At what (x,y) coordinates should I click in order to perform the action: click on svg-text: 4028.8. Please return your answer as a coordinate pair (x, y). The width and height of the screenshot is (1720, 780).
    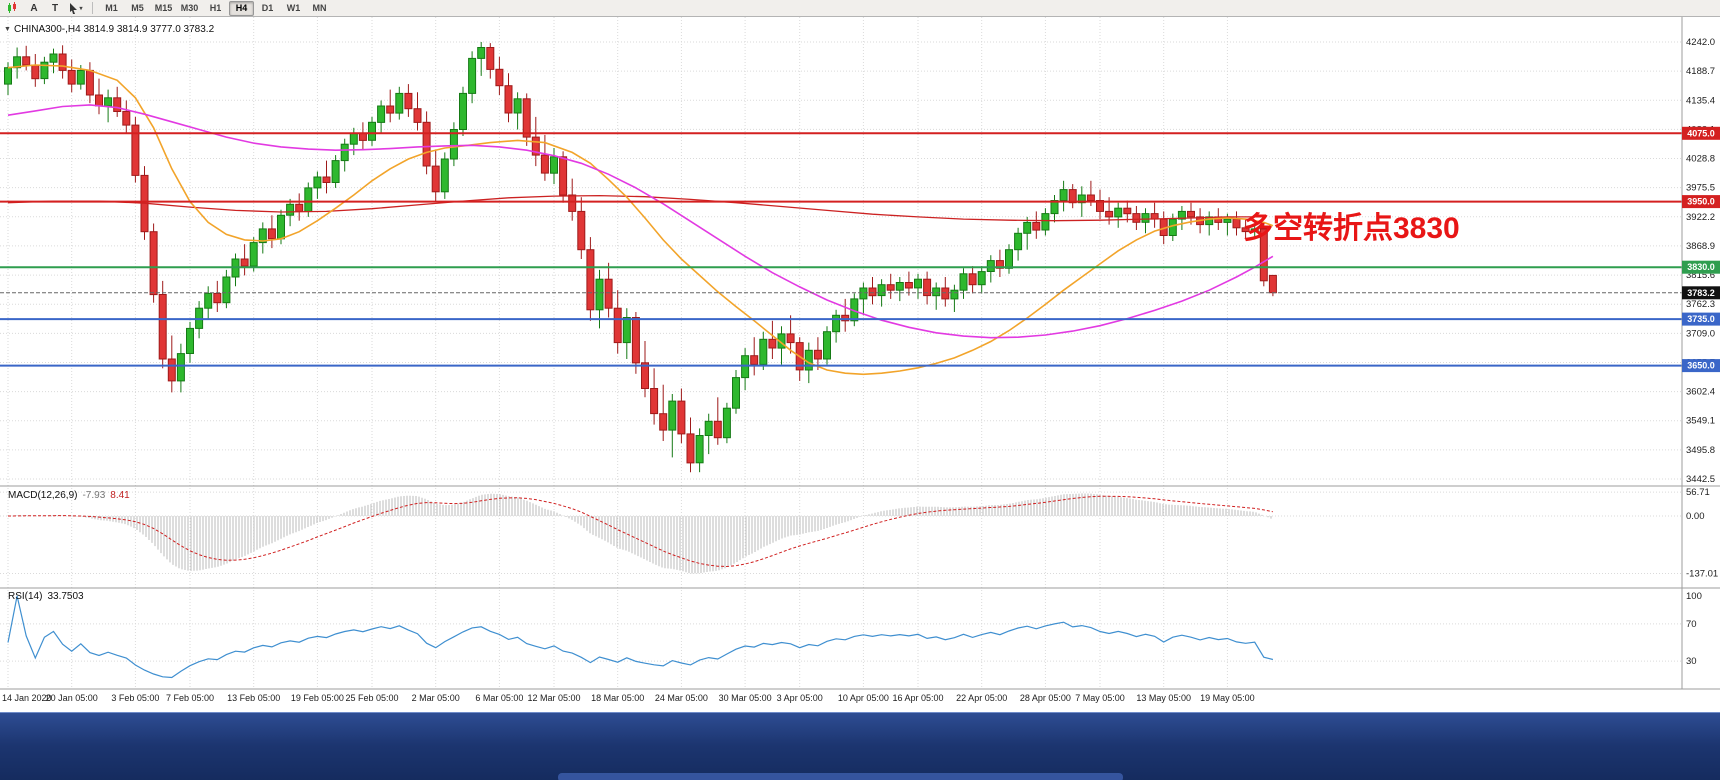
    Looking at the image, I should click on (1700, 159).